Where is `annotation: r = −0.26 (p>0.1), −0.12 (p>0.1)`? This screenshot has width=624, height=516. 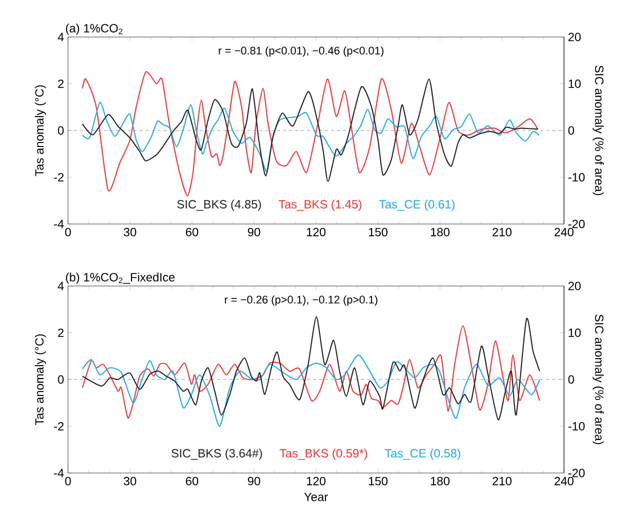
annotation: r = −0.26 (p>0.1), −0.12 (p>0.1) is located at coordinates (301, 300).